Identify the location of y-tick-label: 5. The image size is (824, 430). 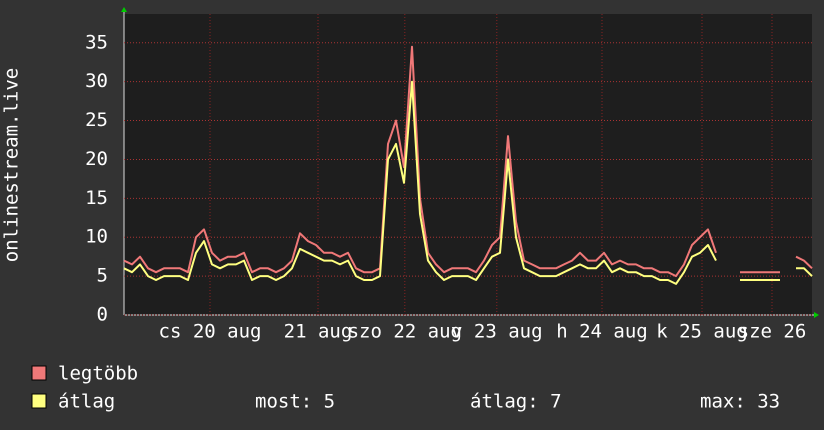
(102, 276).